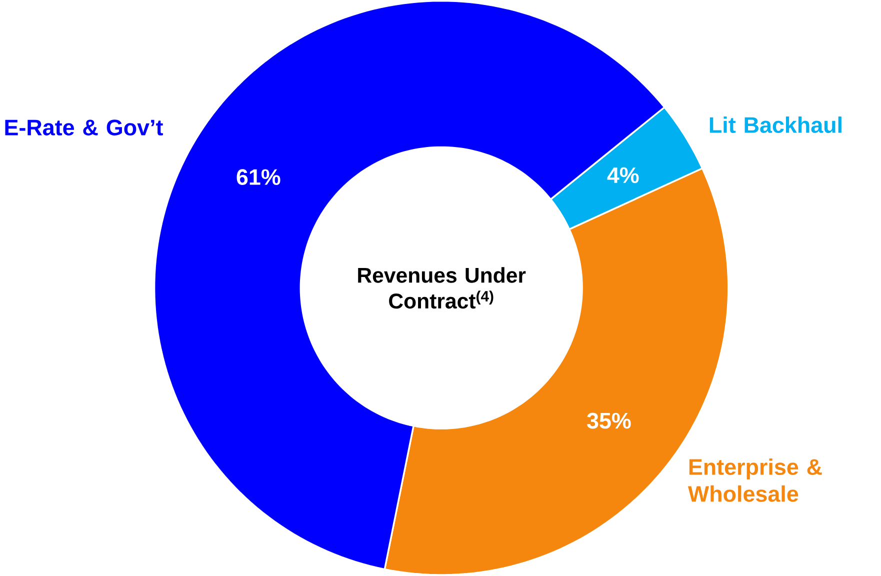  Describe the element at coordinates (623, 175) in the screenshot. I see `data-label: 4%` at that location.